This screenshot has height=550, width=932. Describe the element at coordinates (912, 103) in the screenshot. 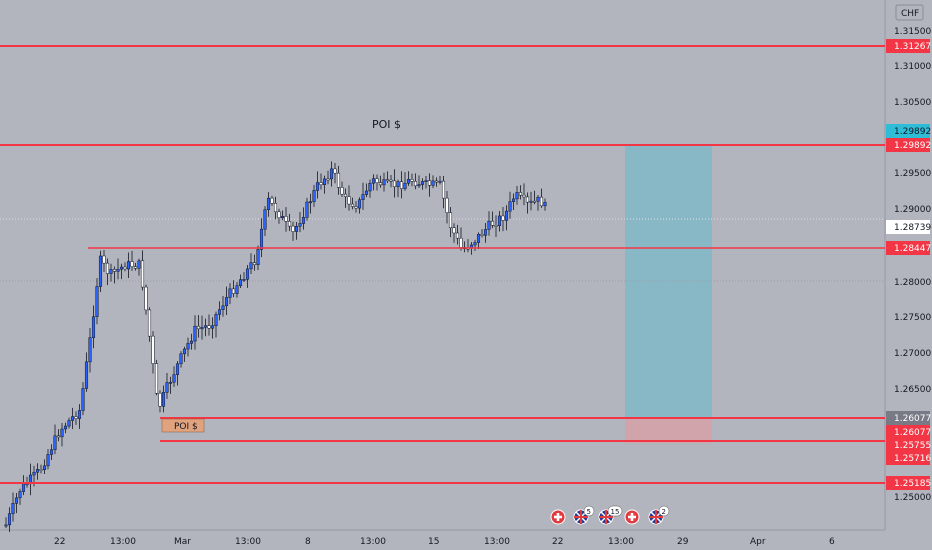

I see `price-axis-label: 1.30500` at that location.